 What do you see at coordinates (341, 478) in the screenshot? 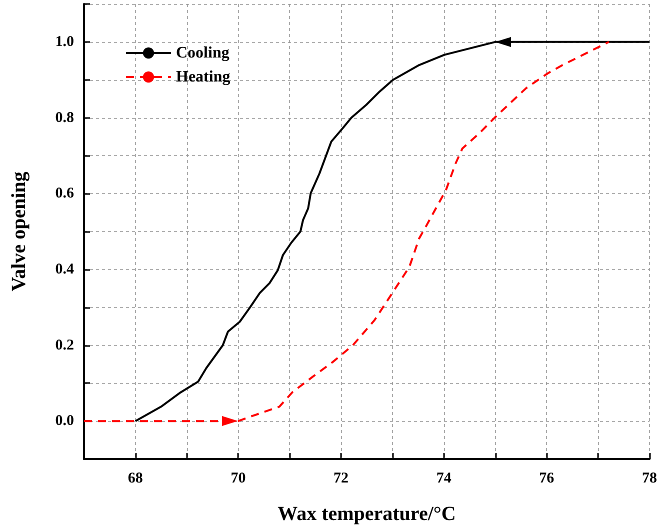
I see `x-tick-label: 72` at bounding box center [341, 478].